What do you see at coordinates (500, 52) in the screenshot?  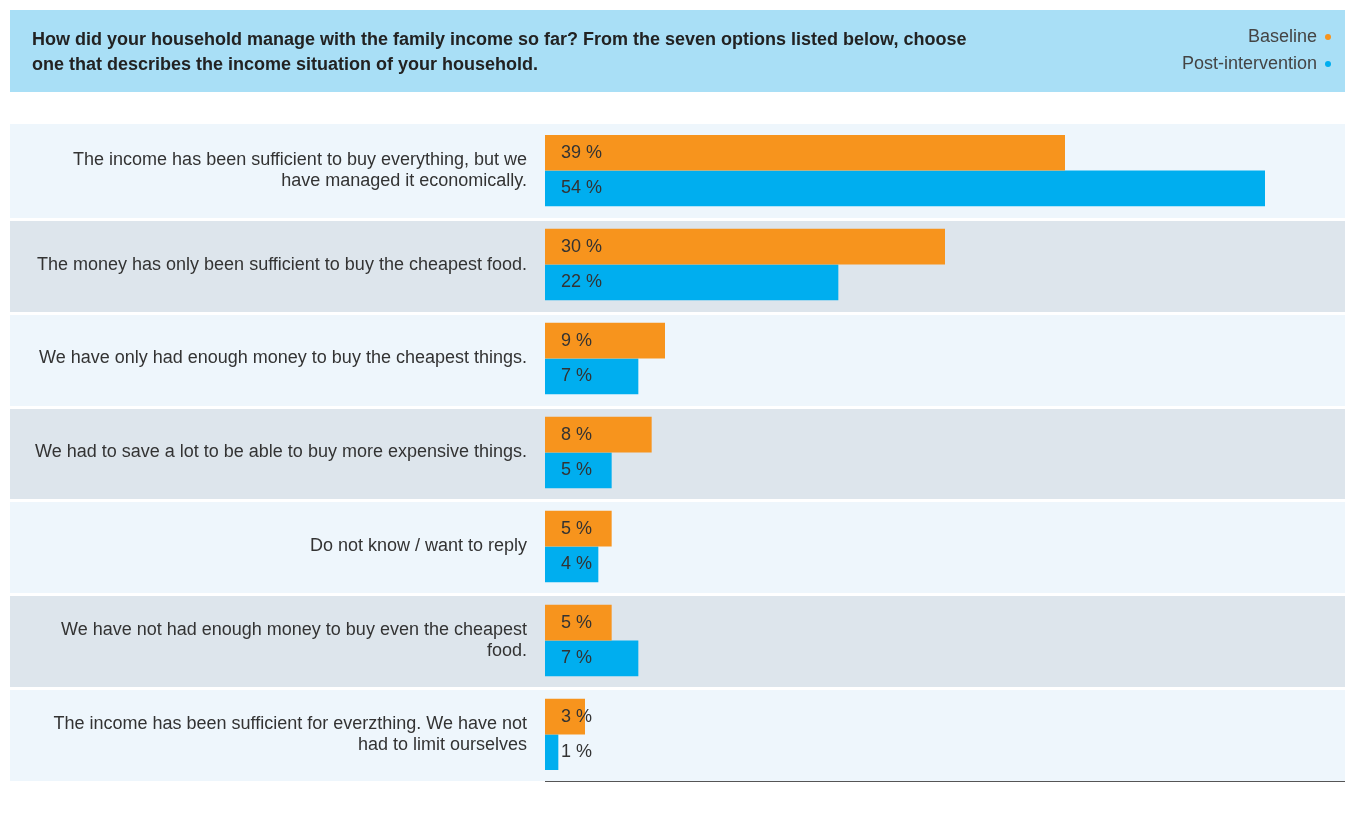 I see `chart-title: How did your household manage with the family income so far? From the seven options listed below, choose one that describes the income situation of your household.` at bounding box center [500, 52].